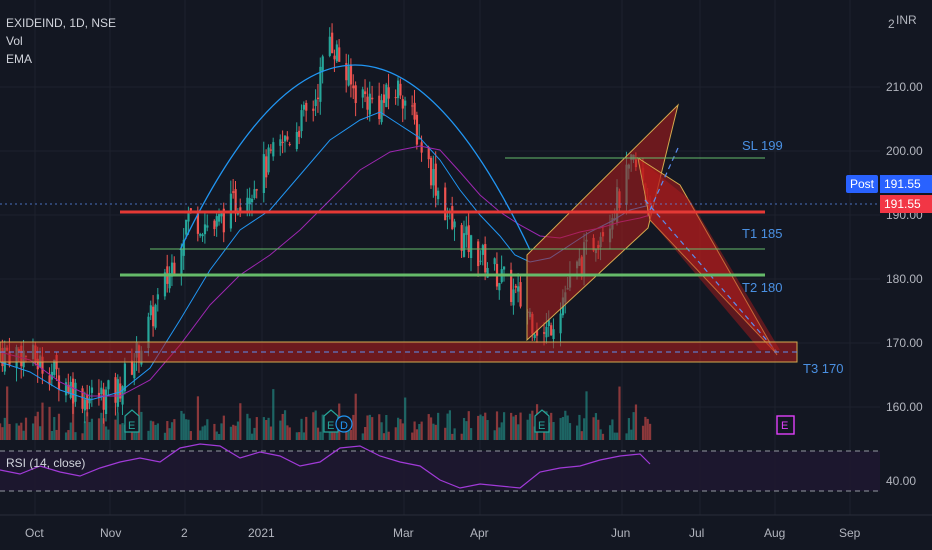  Describe the element at coordinates (620, 533) in the screenshot. I see `x-tick: Jun` at that location.